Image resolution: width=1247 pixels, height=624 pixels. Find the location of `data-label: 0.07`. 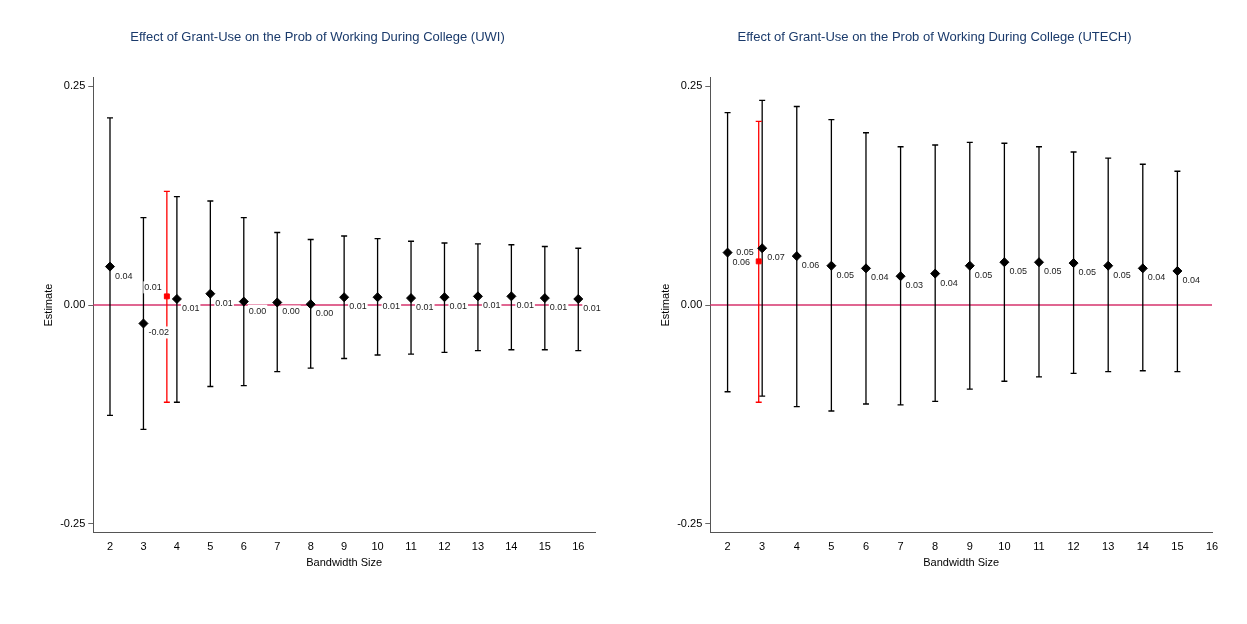

data-label: 0.07 is located at coordinates (776, 257).